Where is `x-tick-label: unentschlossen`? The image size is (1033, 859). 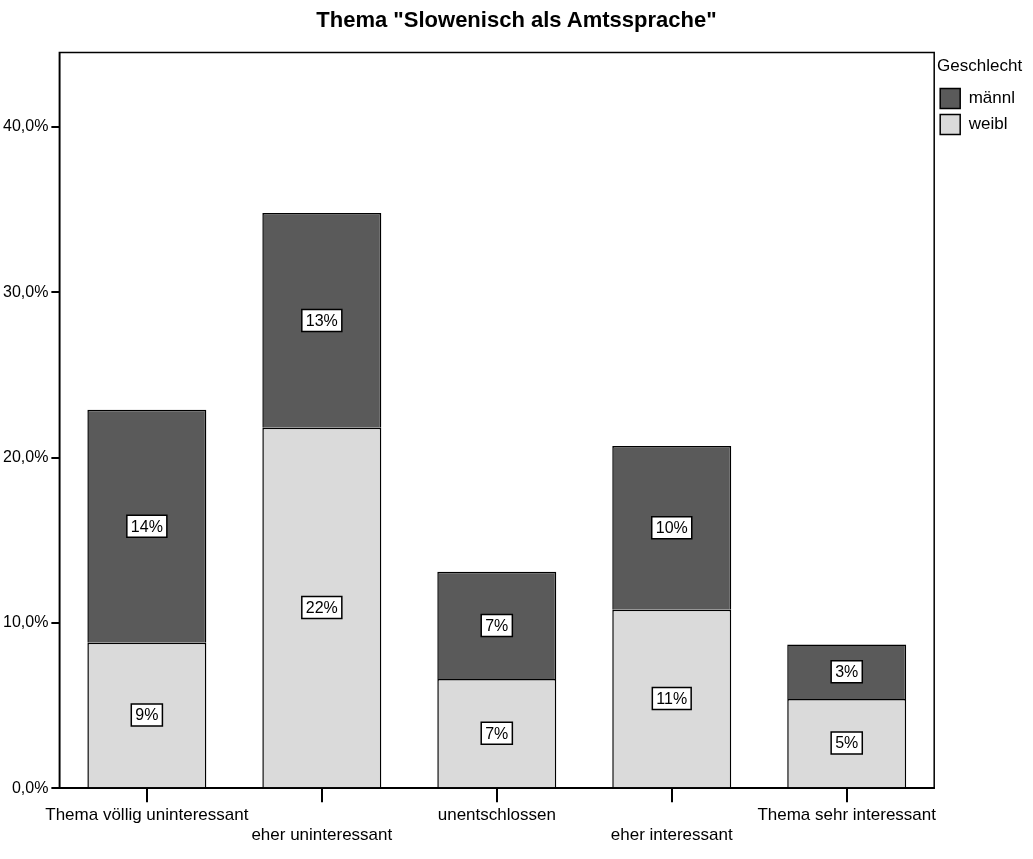
x-tick-label: unentschlossen is located at coordinates (496, 815).